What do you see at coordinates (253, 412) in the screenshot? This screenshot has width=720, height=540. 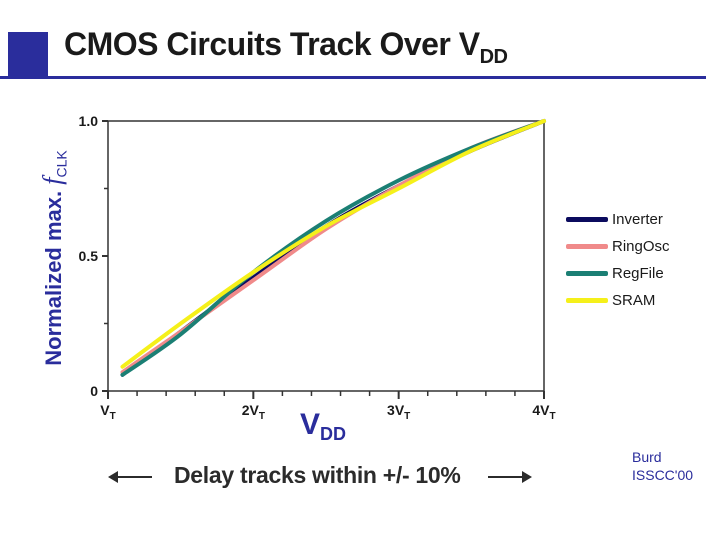 I see `x-tick-label: 2VT` at bounding box center [253, 412].